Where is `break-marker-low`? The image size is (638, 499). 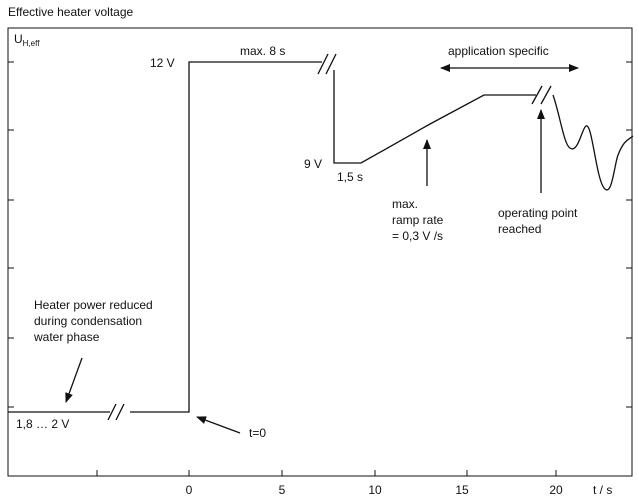 break-marker-low is located at coordinates (116, 412).